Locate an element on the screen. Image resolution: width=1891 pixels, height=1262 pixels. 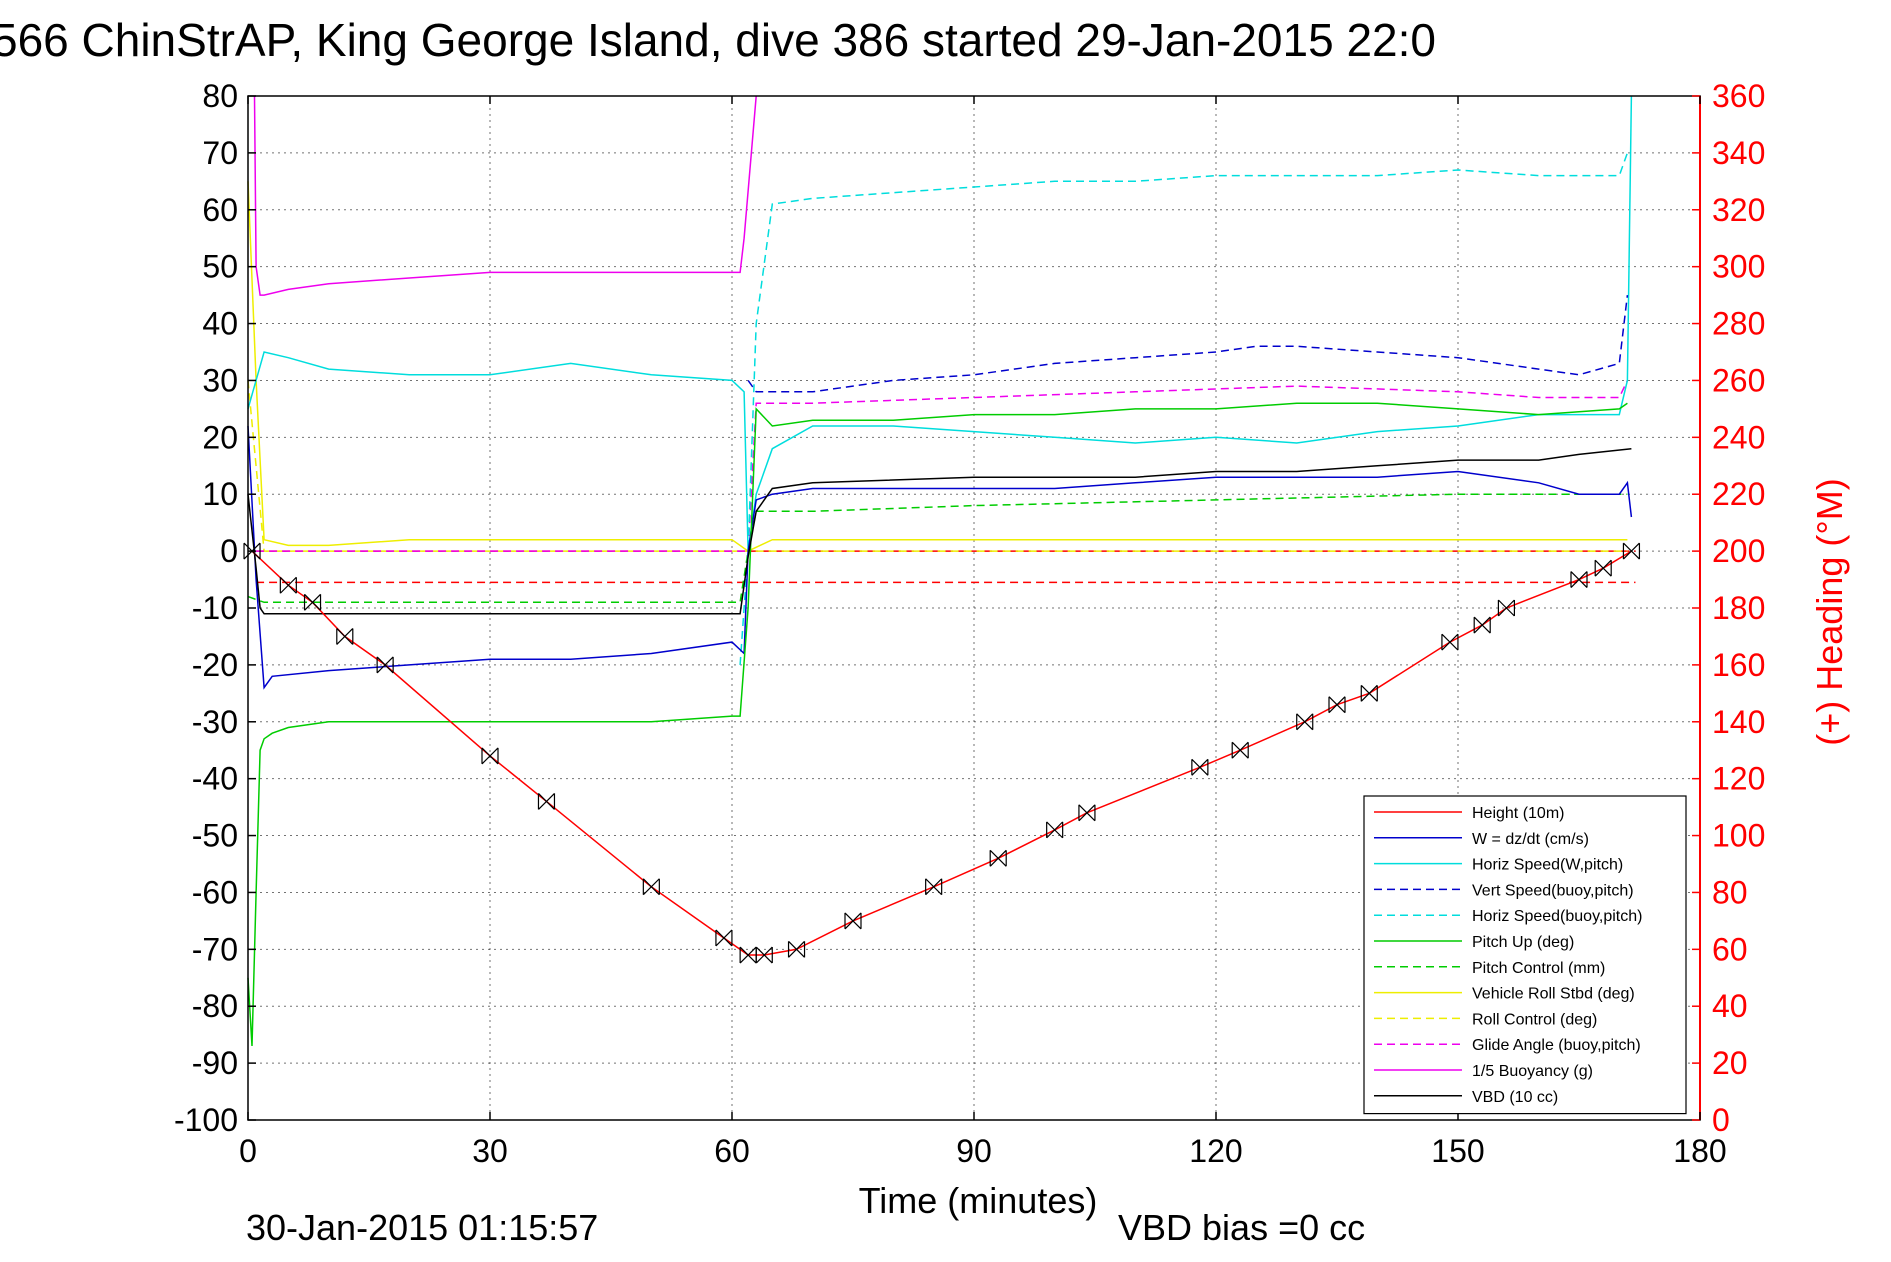
series-1-5-buoyancy-g is located at coordinates (505, 195).